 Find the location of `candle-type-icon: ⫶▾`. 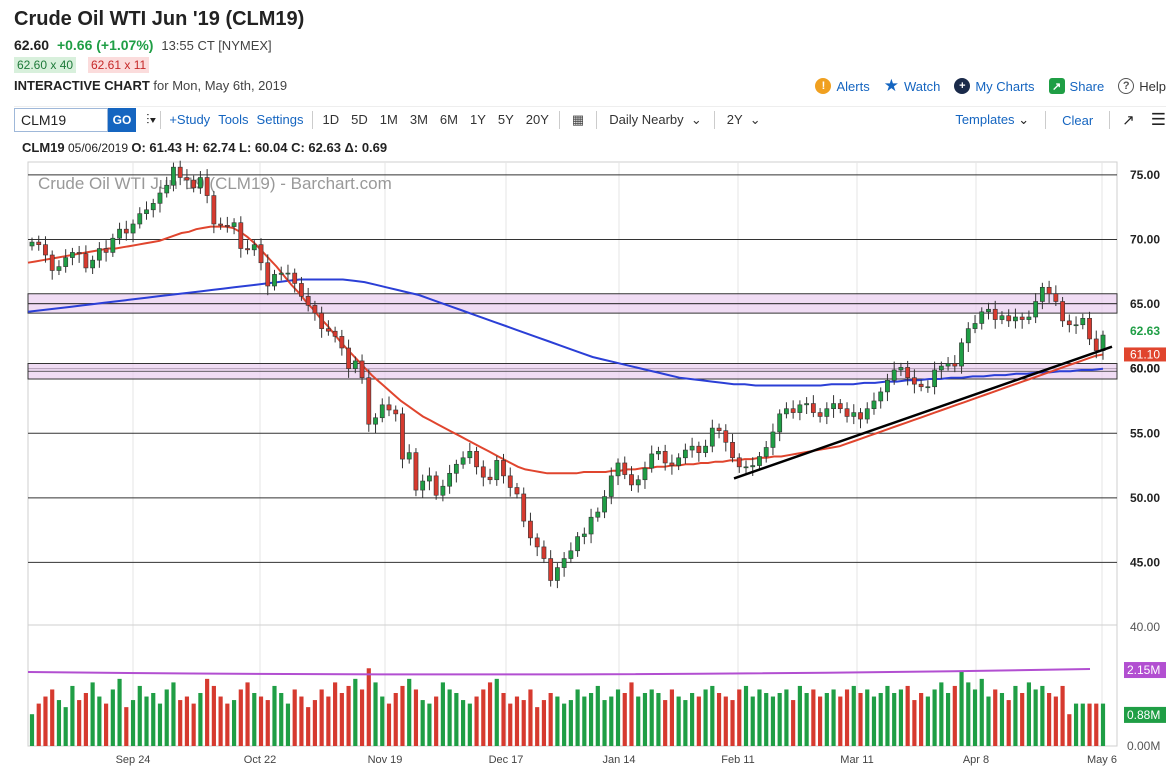

candle-type-icon: ⫶▾ is located at coordinates (151, 119).